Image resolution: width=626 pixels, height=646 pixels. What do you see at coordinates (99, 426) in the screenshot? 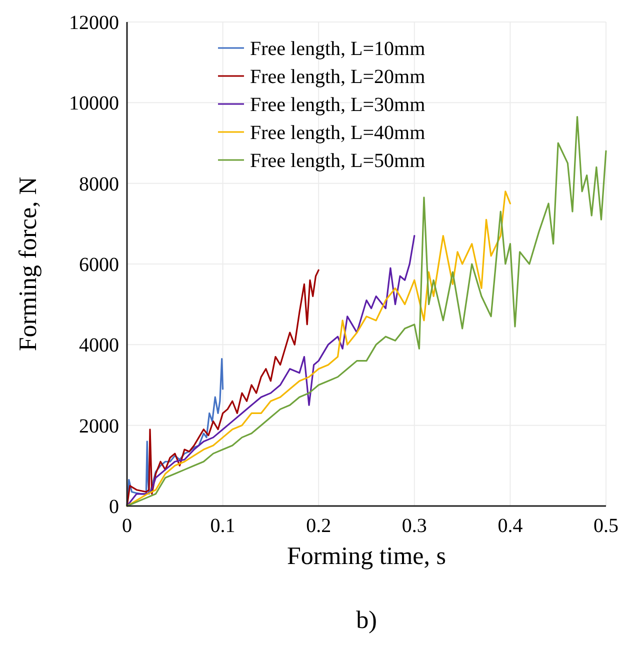
I see `y-tick-label: 2000` at bounding box center [99, 426].